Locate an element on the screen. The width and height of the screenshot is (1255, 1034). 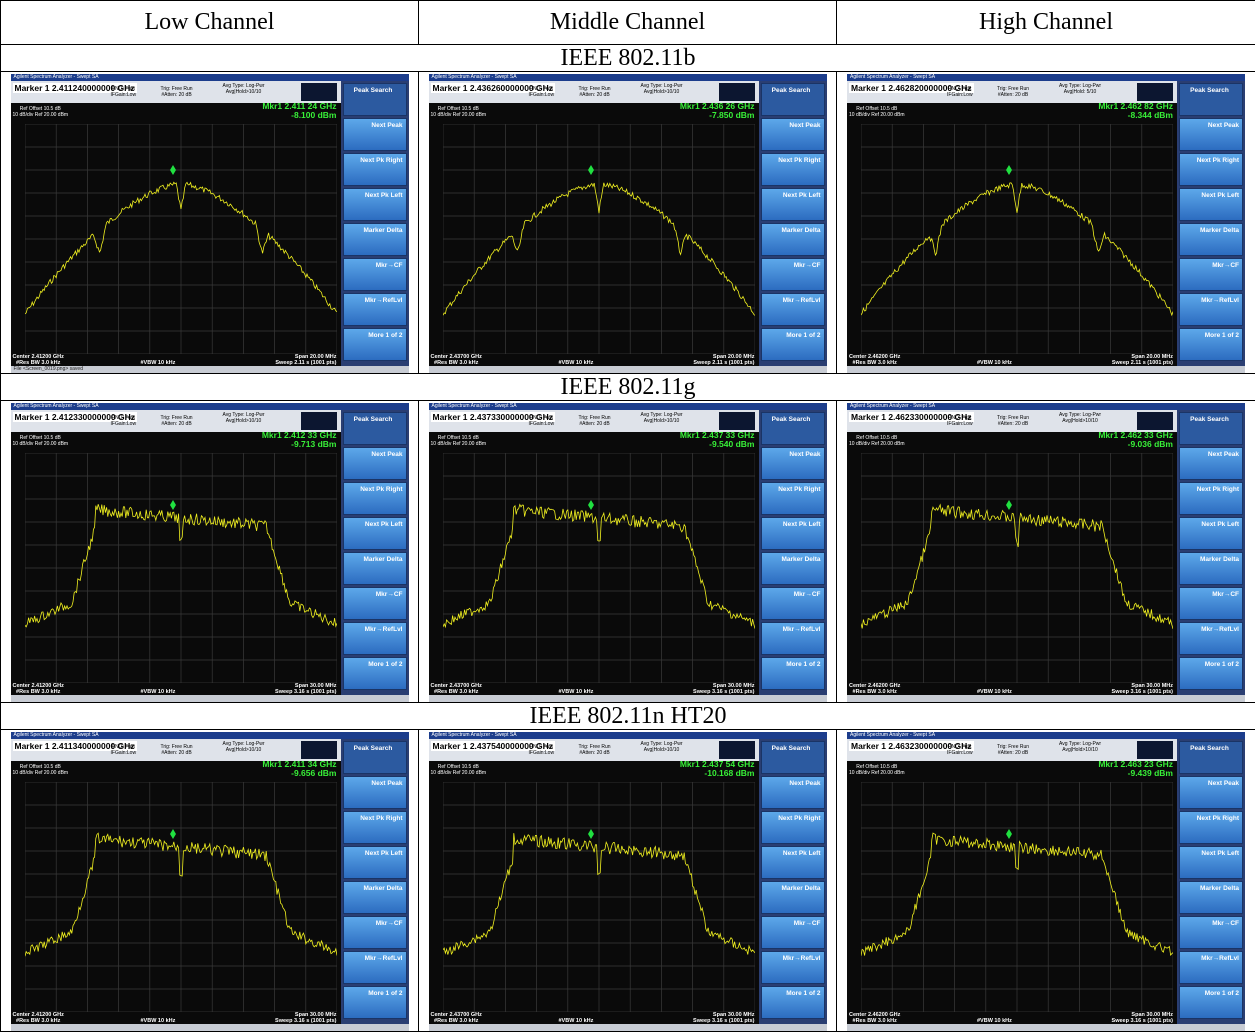
sweep: Sweep 2.11 s (1001 pts) is located at coordinates (724, 363).